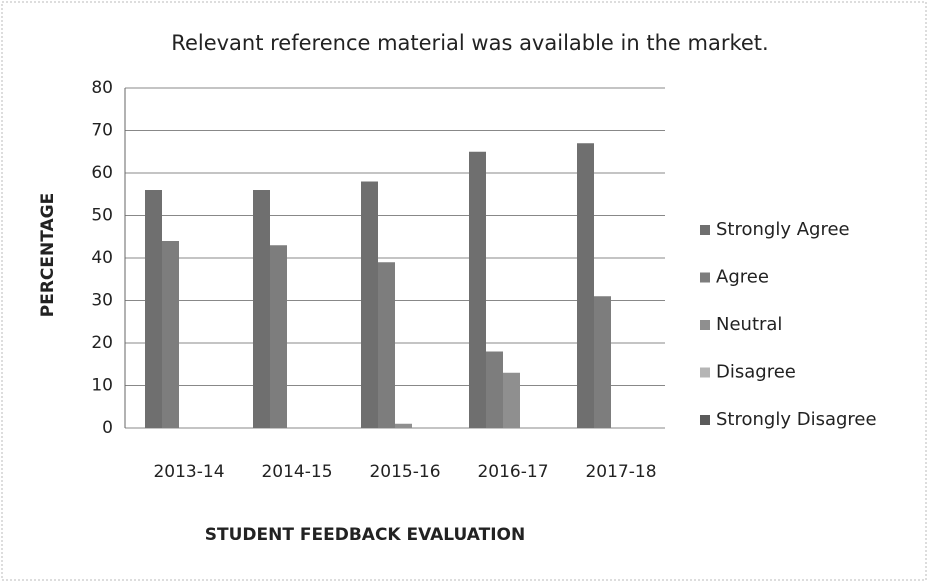  I want to click on x-tick-label: 2015-16, so click(404, 472).